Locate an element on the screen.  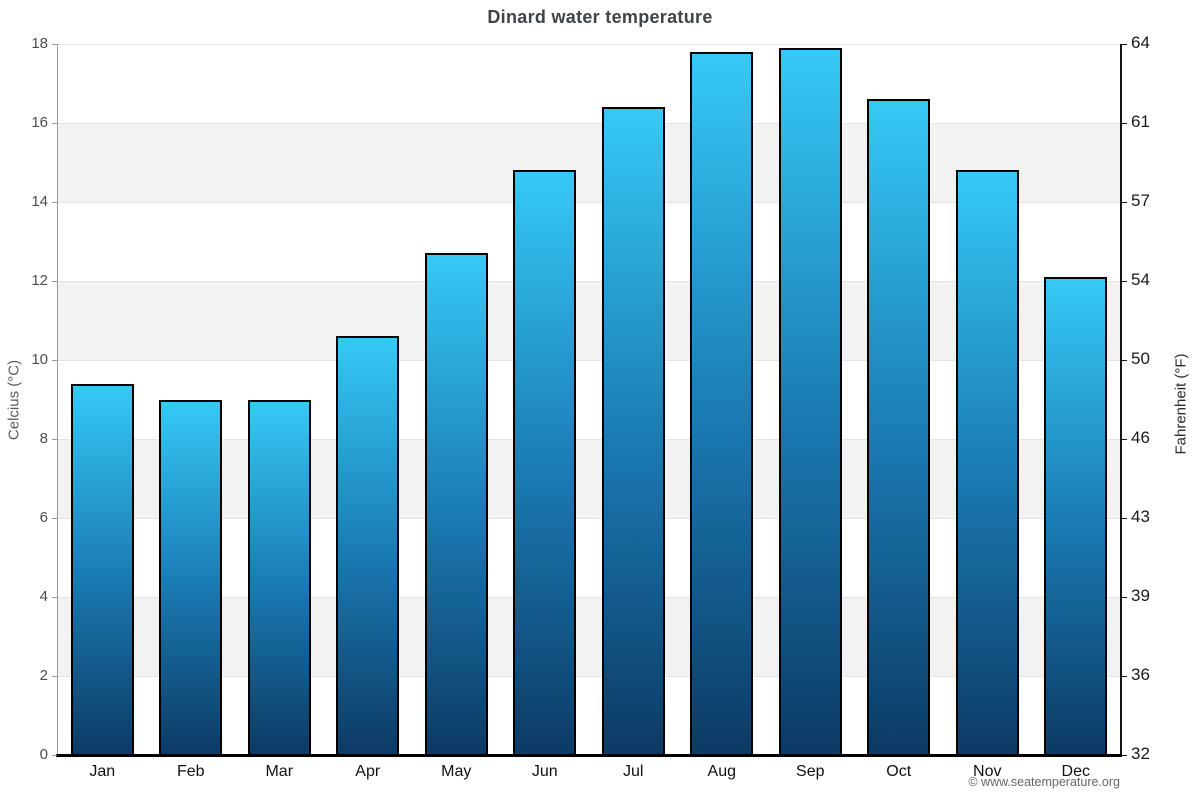
y-tick-label-celsius-2: 2 is located at coordinates (43, 675).